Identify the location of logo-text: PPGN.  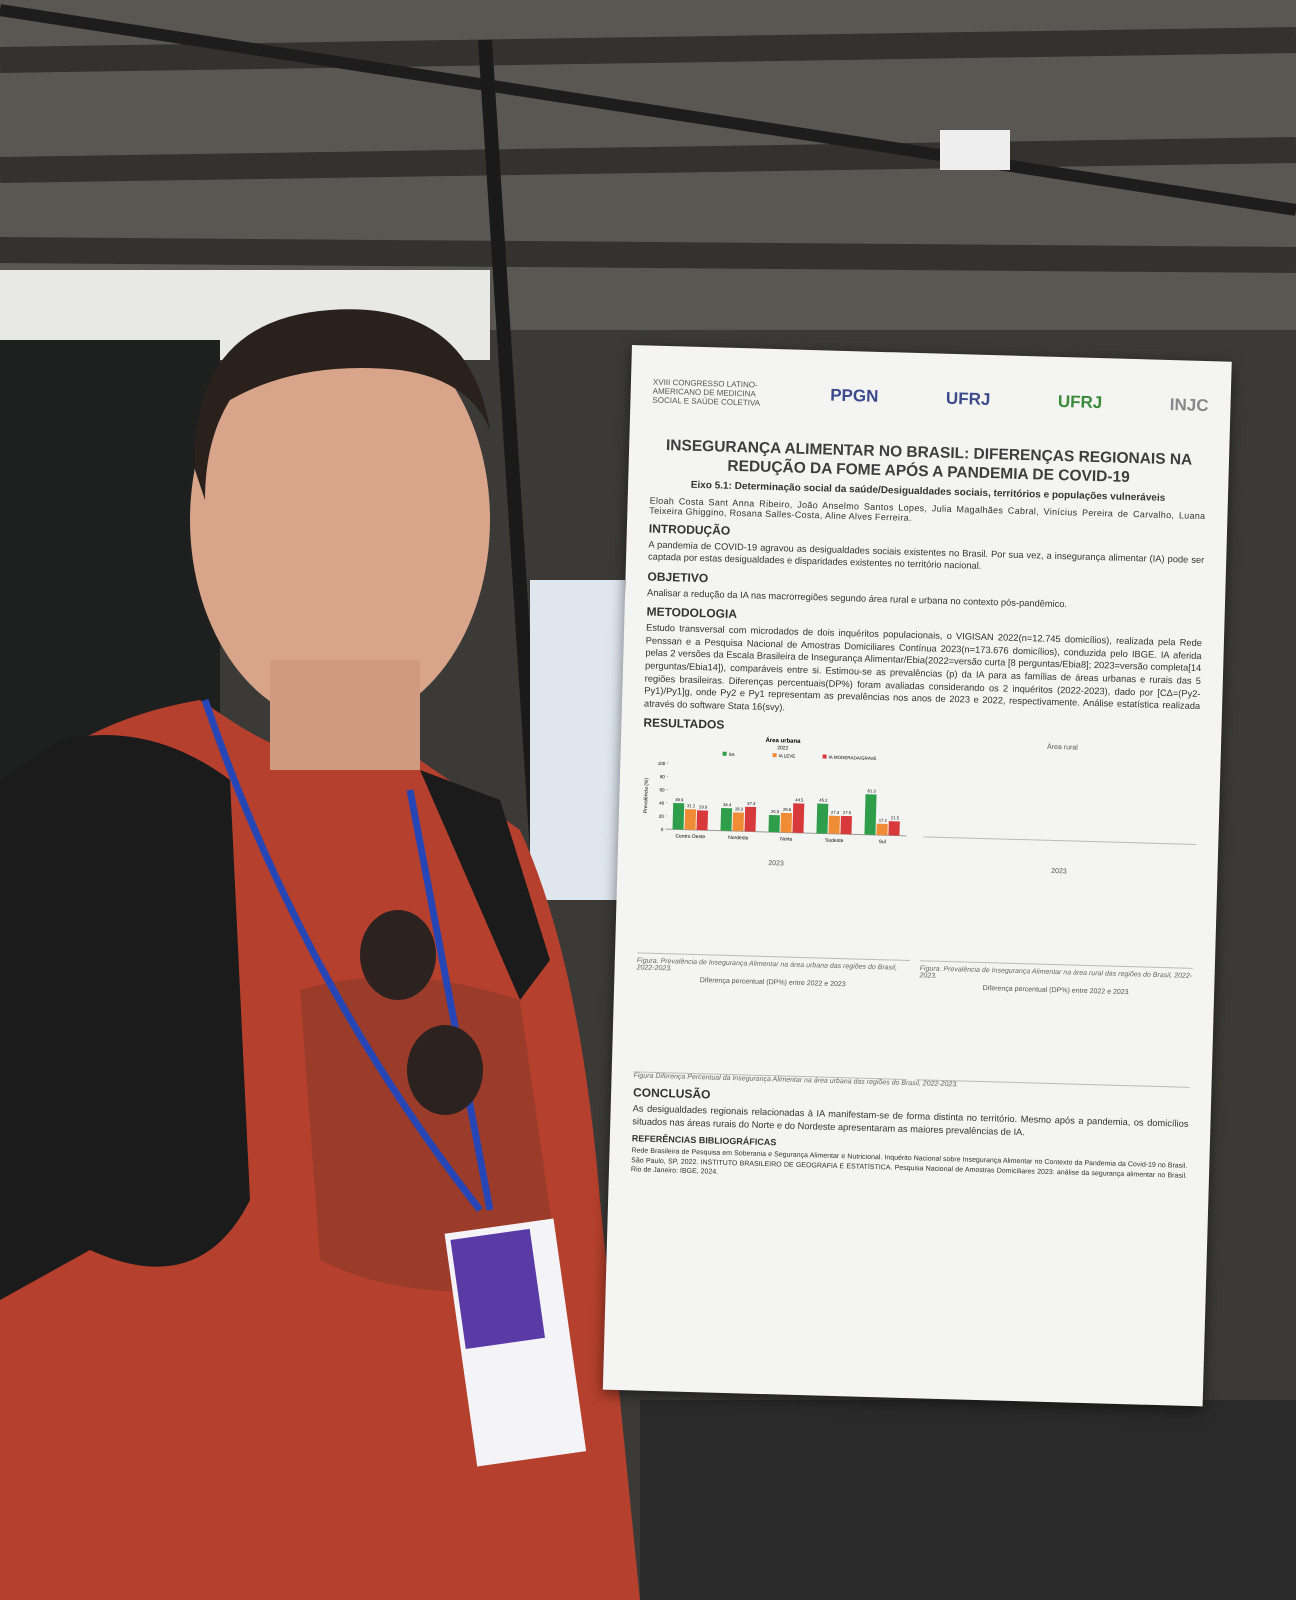
(854, 395).